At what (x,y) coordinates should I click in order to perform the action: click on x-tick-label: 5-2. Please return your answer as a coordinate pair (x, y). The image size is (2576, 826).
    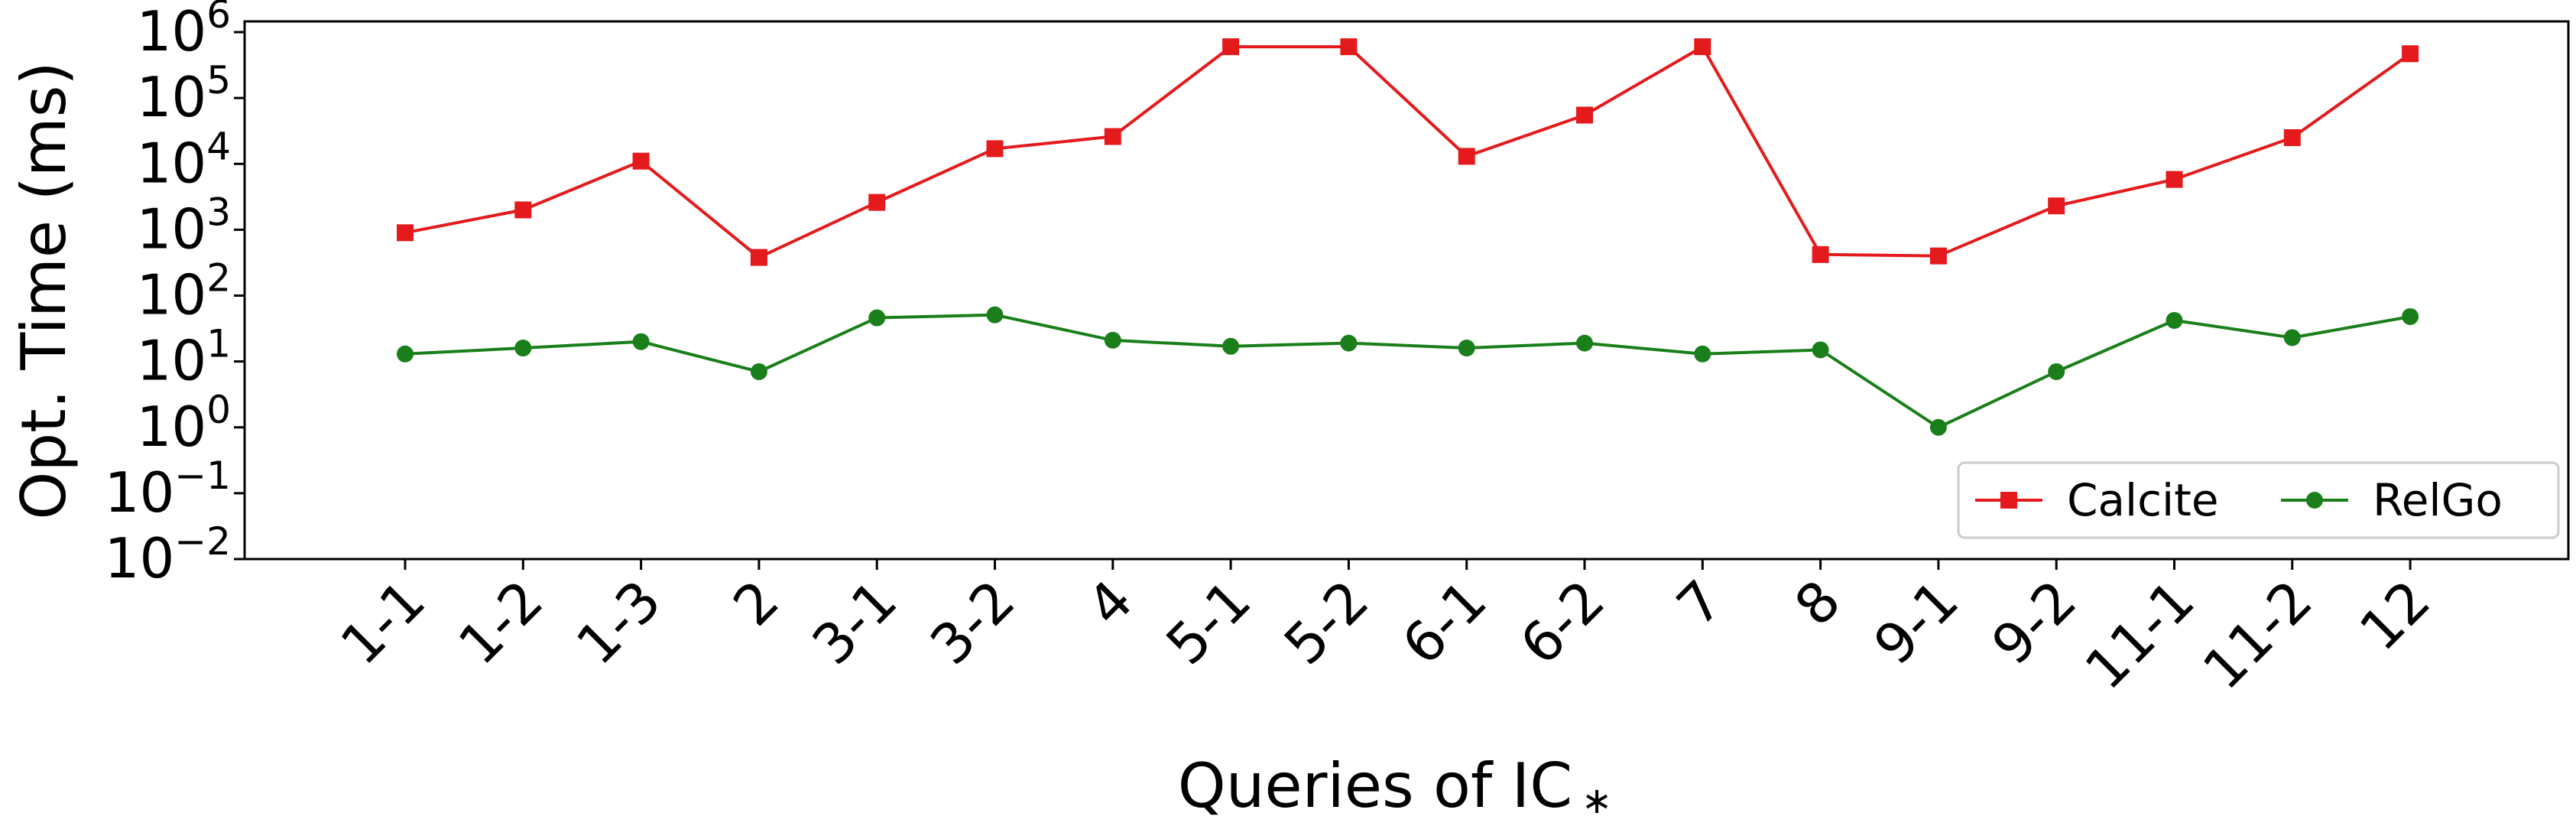
    Looking at the image, I should click on (1326, 623).